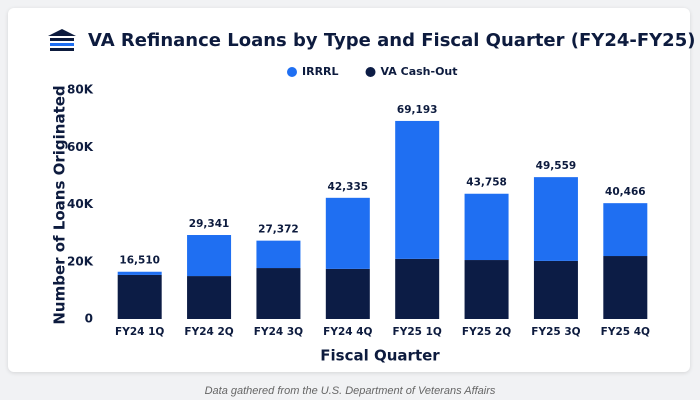  Describe the element at coordinates (486, 332) in the screenshot. I see `x-tick-label: FY25 2Q` at that location.